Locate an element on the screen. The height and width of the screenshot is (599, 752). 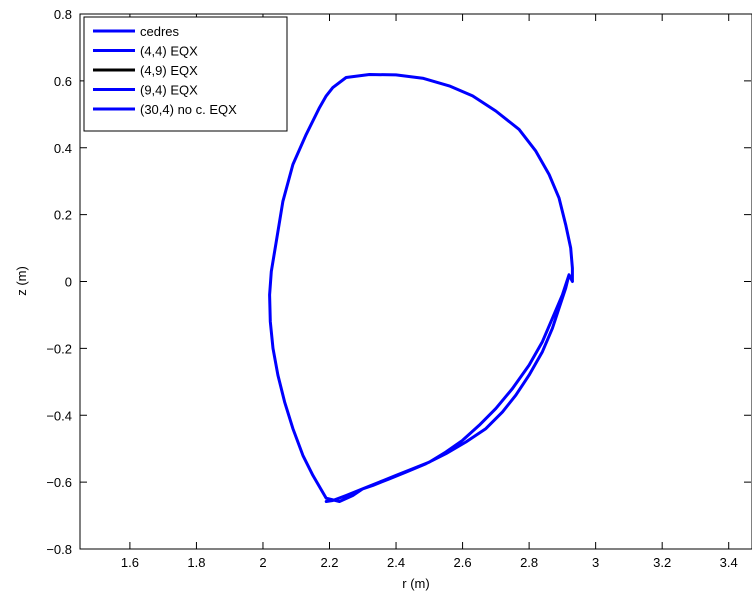
y-tick-label: 0.6 is located at coordinates (63, 81).